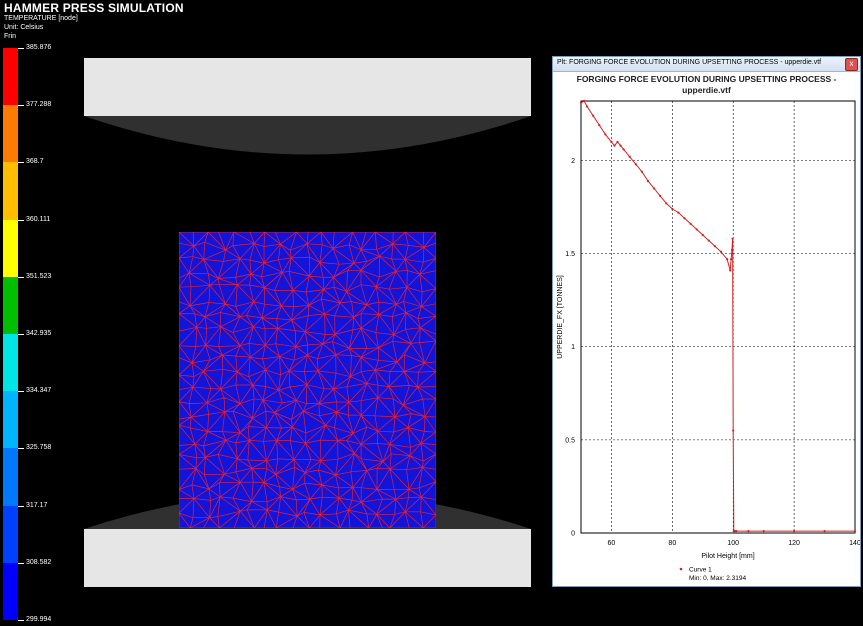  I want to click on unit-label: Unit: Celsius, so click(24, 27).